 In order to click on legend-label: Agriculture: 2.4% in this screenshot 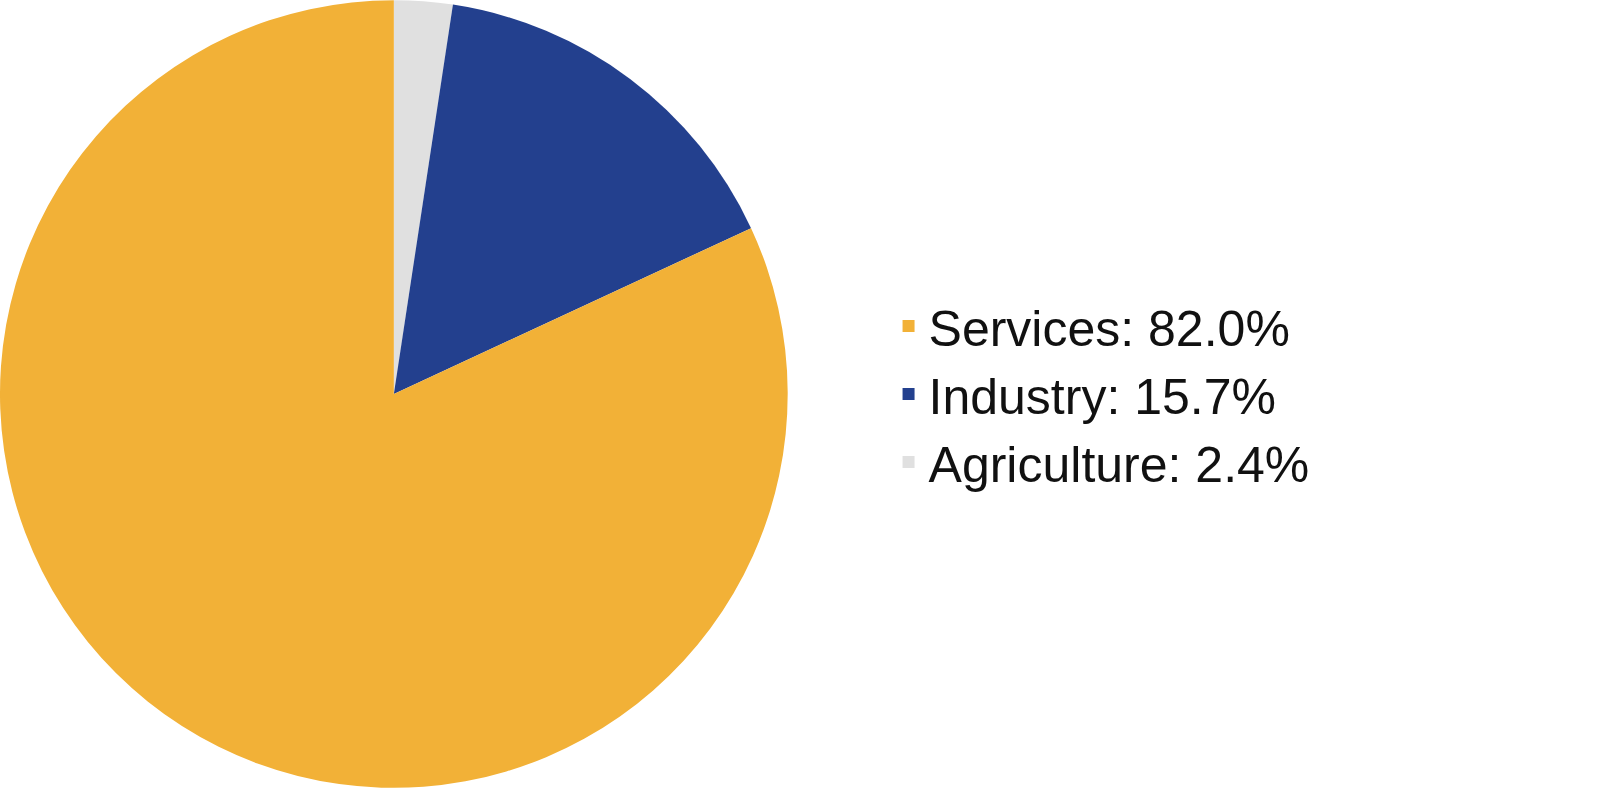, I will do `click(1119, 464)`.